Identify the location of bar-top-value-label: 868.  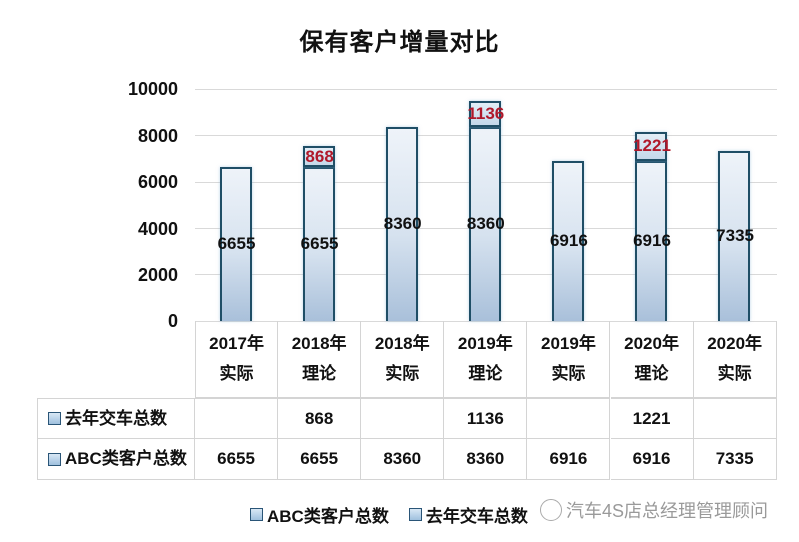
(319, 156).